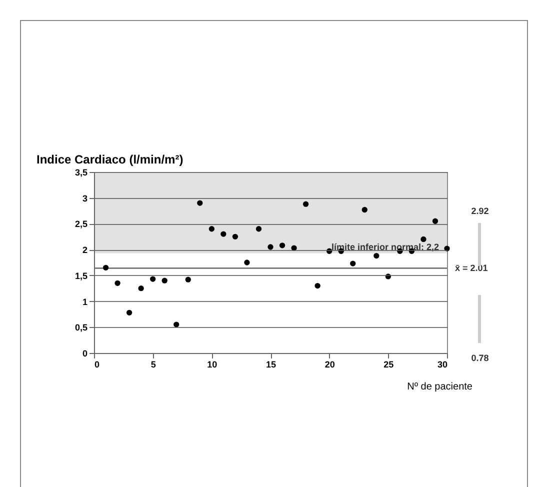  I want to click on x-tick-label: 30, so click(442, 365).